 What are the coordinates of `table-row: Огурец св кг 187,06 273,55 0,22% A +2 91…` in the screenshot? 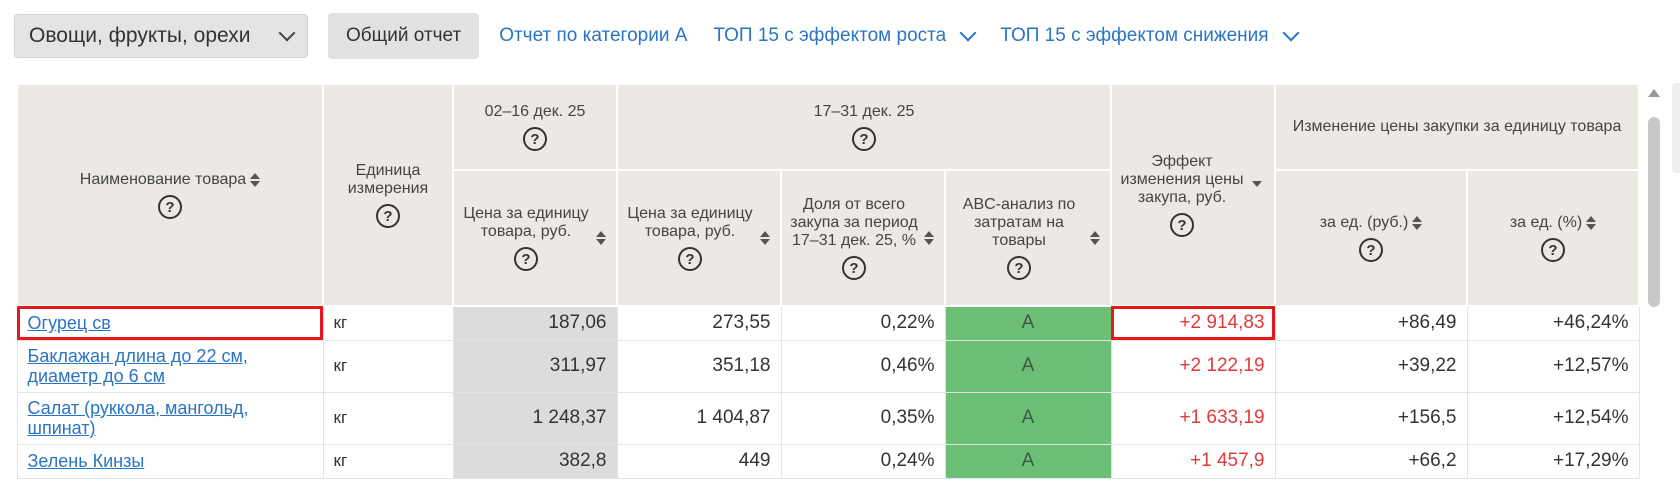 It's located at (828, 323).